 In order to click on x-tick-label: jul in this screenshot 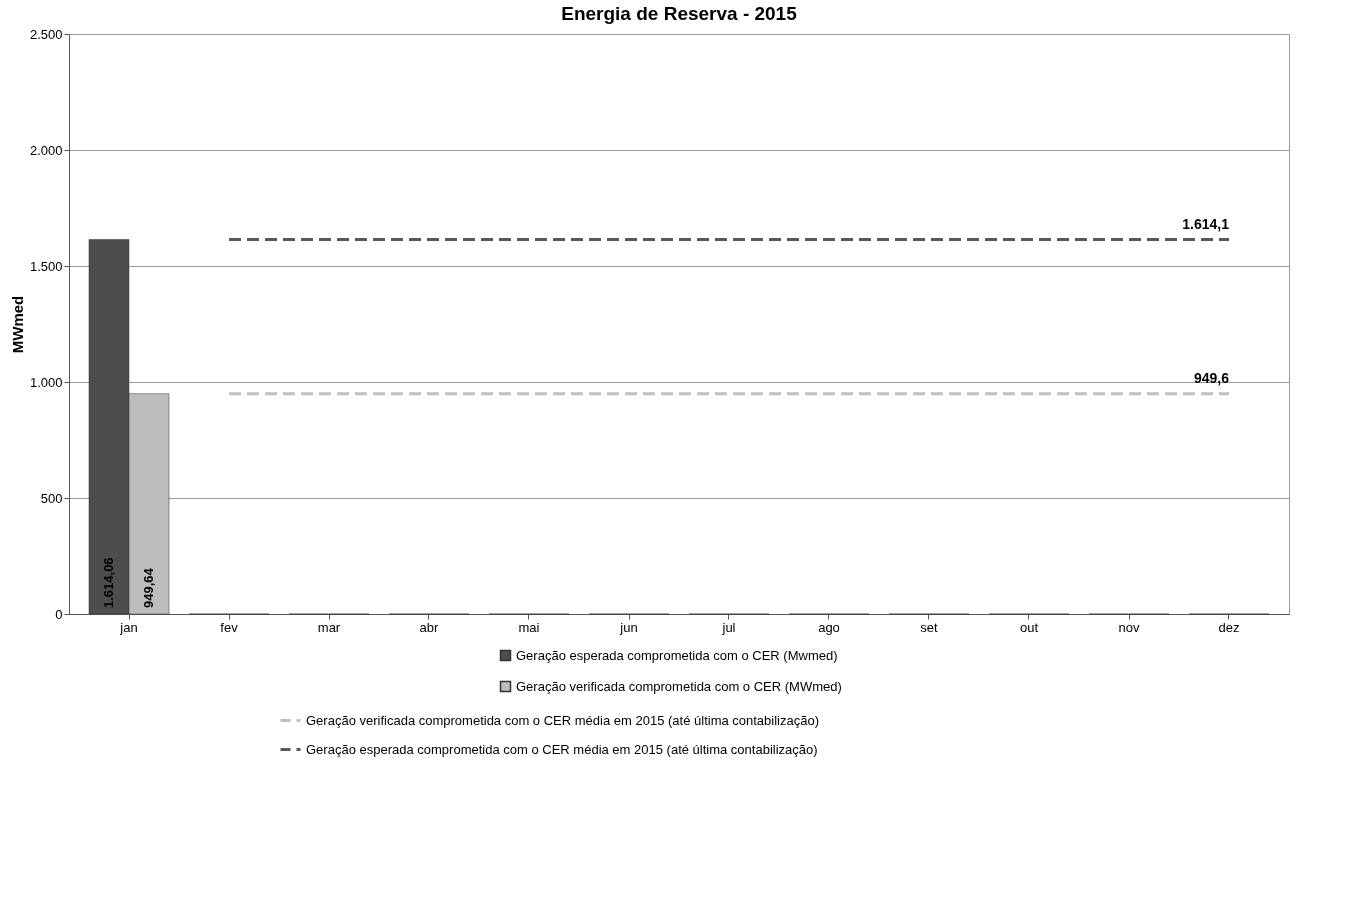, I will do `click(728, 627)`.